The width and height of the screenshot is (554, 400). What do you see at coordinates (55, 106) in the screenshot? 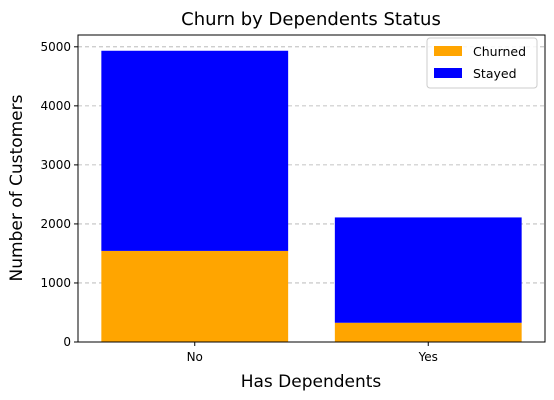
I see `y-tick-label: 4000` at bounding box center [55, 106].